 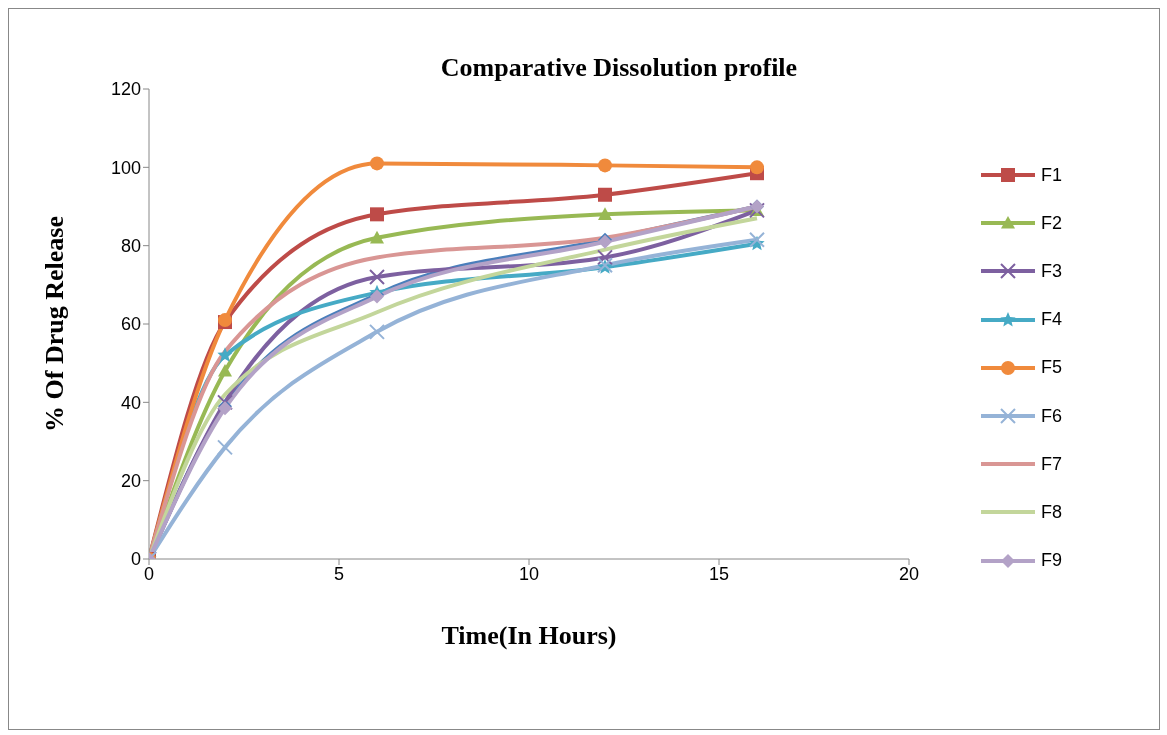 I want to click on legend-label: F5, so click(x=1052, y=368).